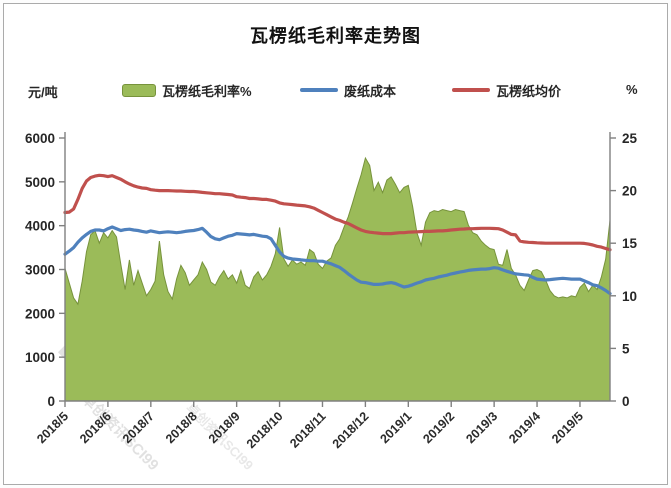  I want to click on left-tick-label: 1000, so click(40, 357).